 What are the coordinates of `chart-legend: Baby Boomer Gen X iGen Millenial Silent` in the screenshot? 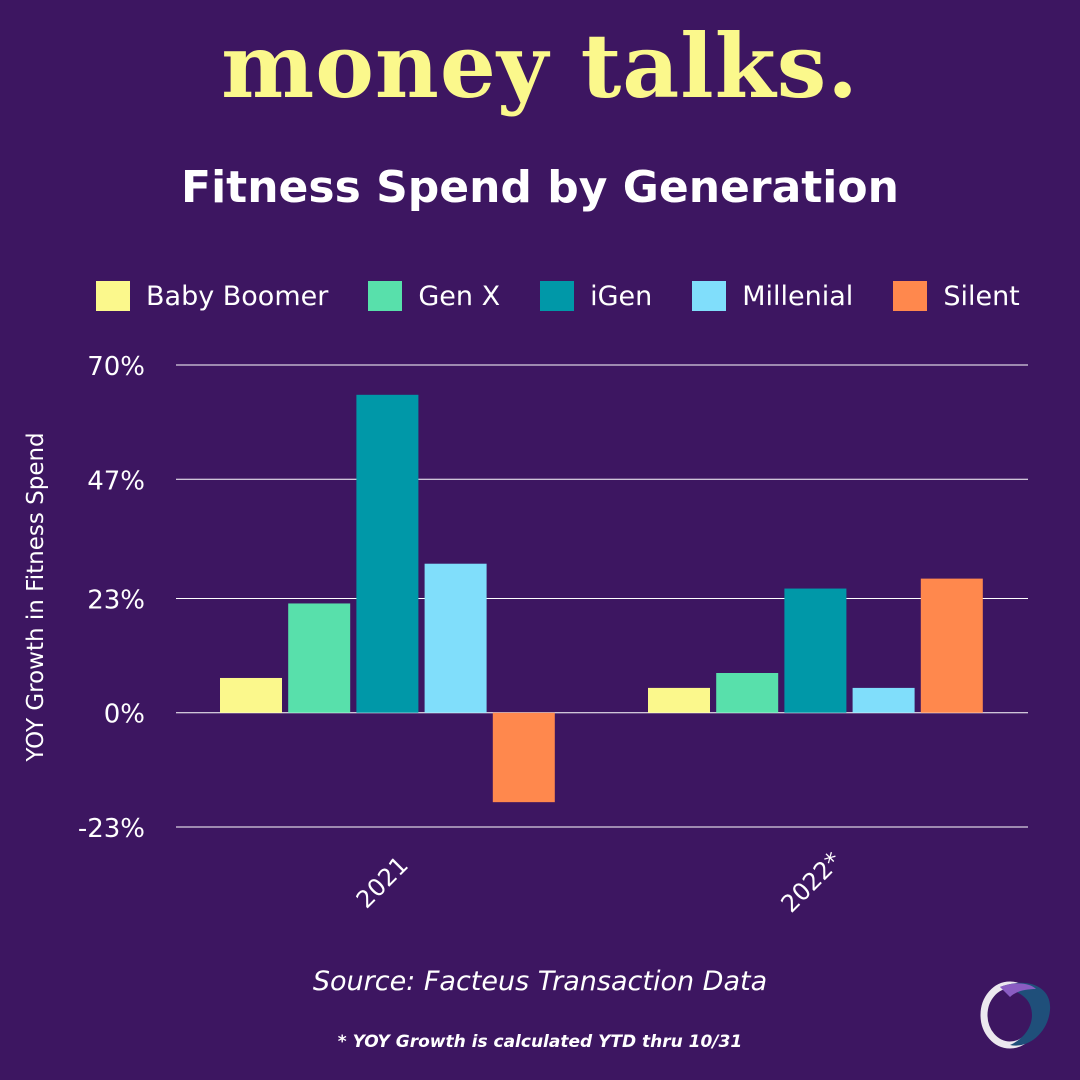 It's located at (558, 296).